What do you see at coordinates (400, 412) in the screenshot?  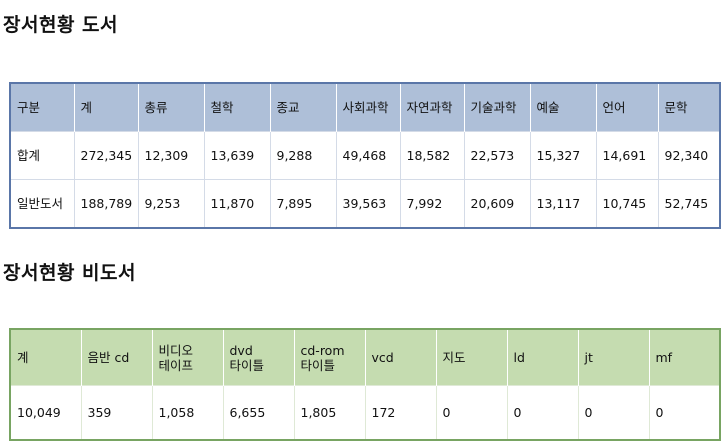 I see `table-cell: 172` at bounding box center [400, 412].